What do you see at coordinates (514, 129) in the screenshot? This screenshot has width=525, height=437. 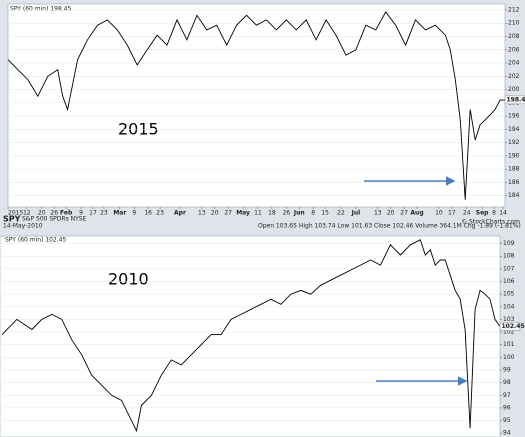 I see `y-tick-label: 194` at bounding box center [514, 129].